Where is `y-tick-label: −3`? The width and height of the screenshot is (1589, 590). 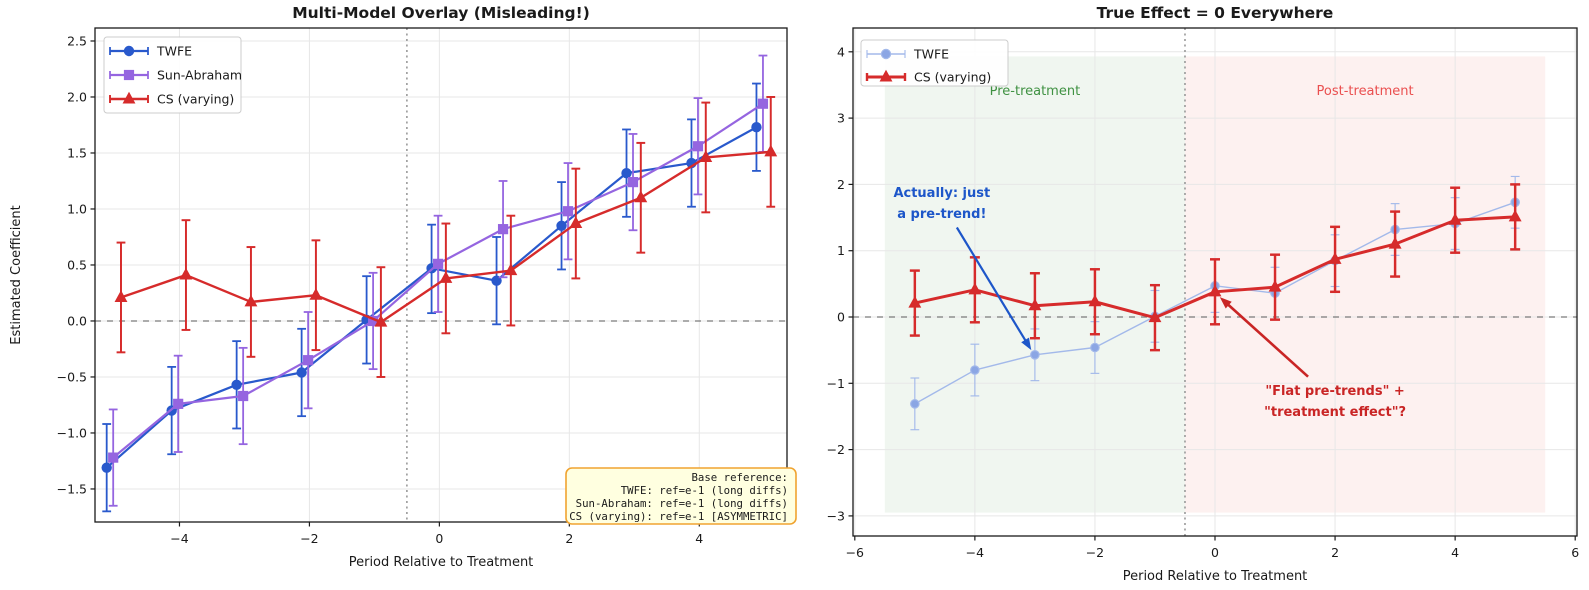
y-tick-label: −3 is located at coordinates (836, 515).